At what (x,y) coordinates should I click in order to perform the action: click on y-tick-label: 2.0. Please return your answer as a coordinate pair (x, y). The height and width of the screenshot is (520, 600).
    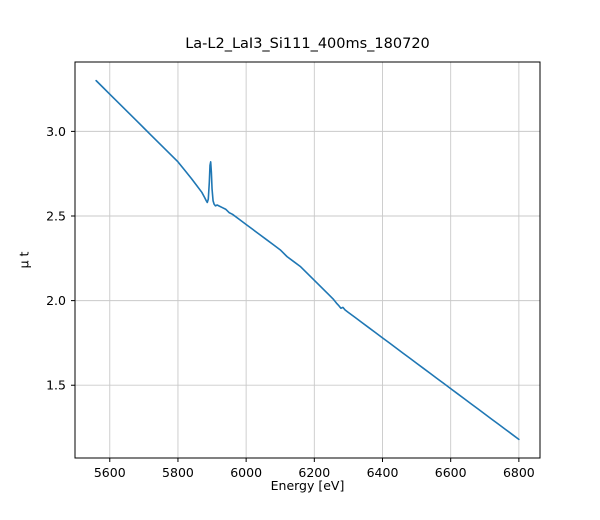
    Looking at the image, I should click on (56, 300).